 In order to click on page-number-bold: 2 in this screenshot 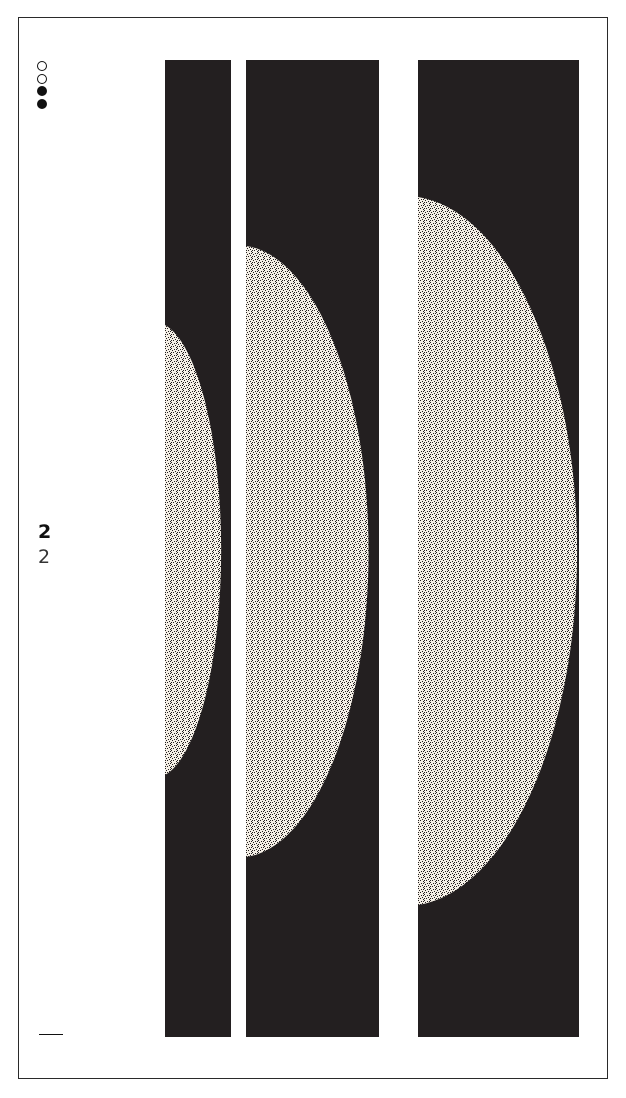, I will do `click(45, 532)`.